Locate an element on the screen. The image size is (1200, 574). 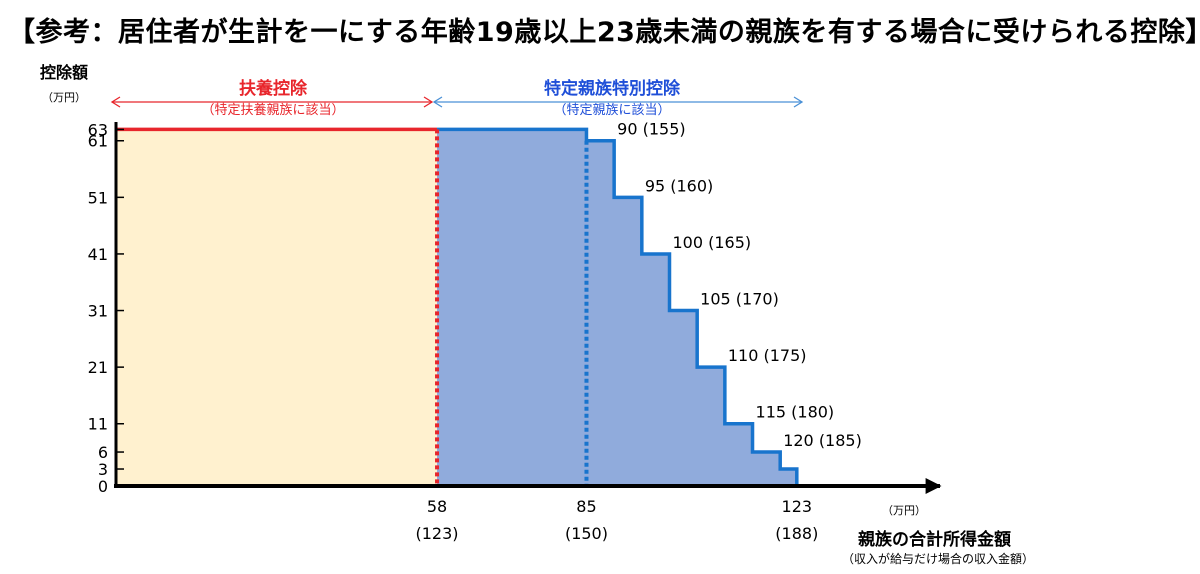
y-tick-label: 0 is located at coordinates (103, 486).